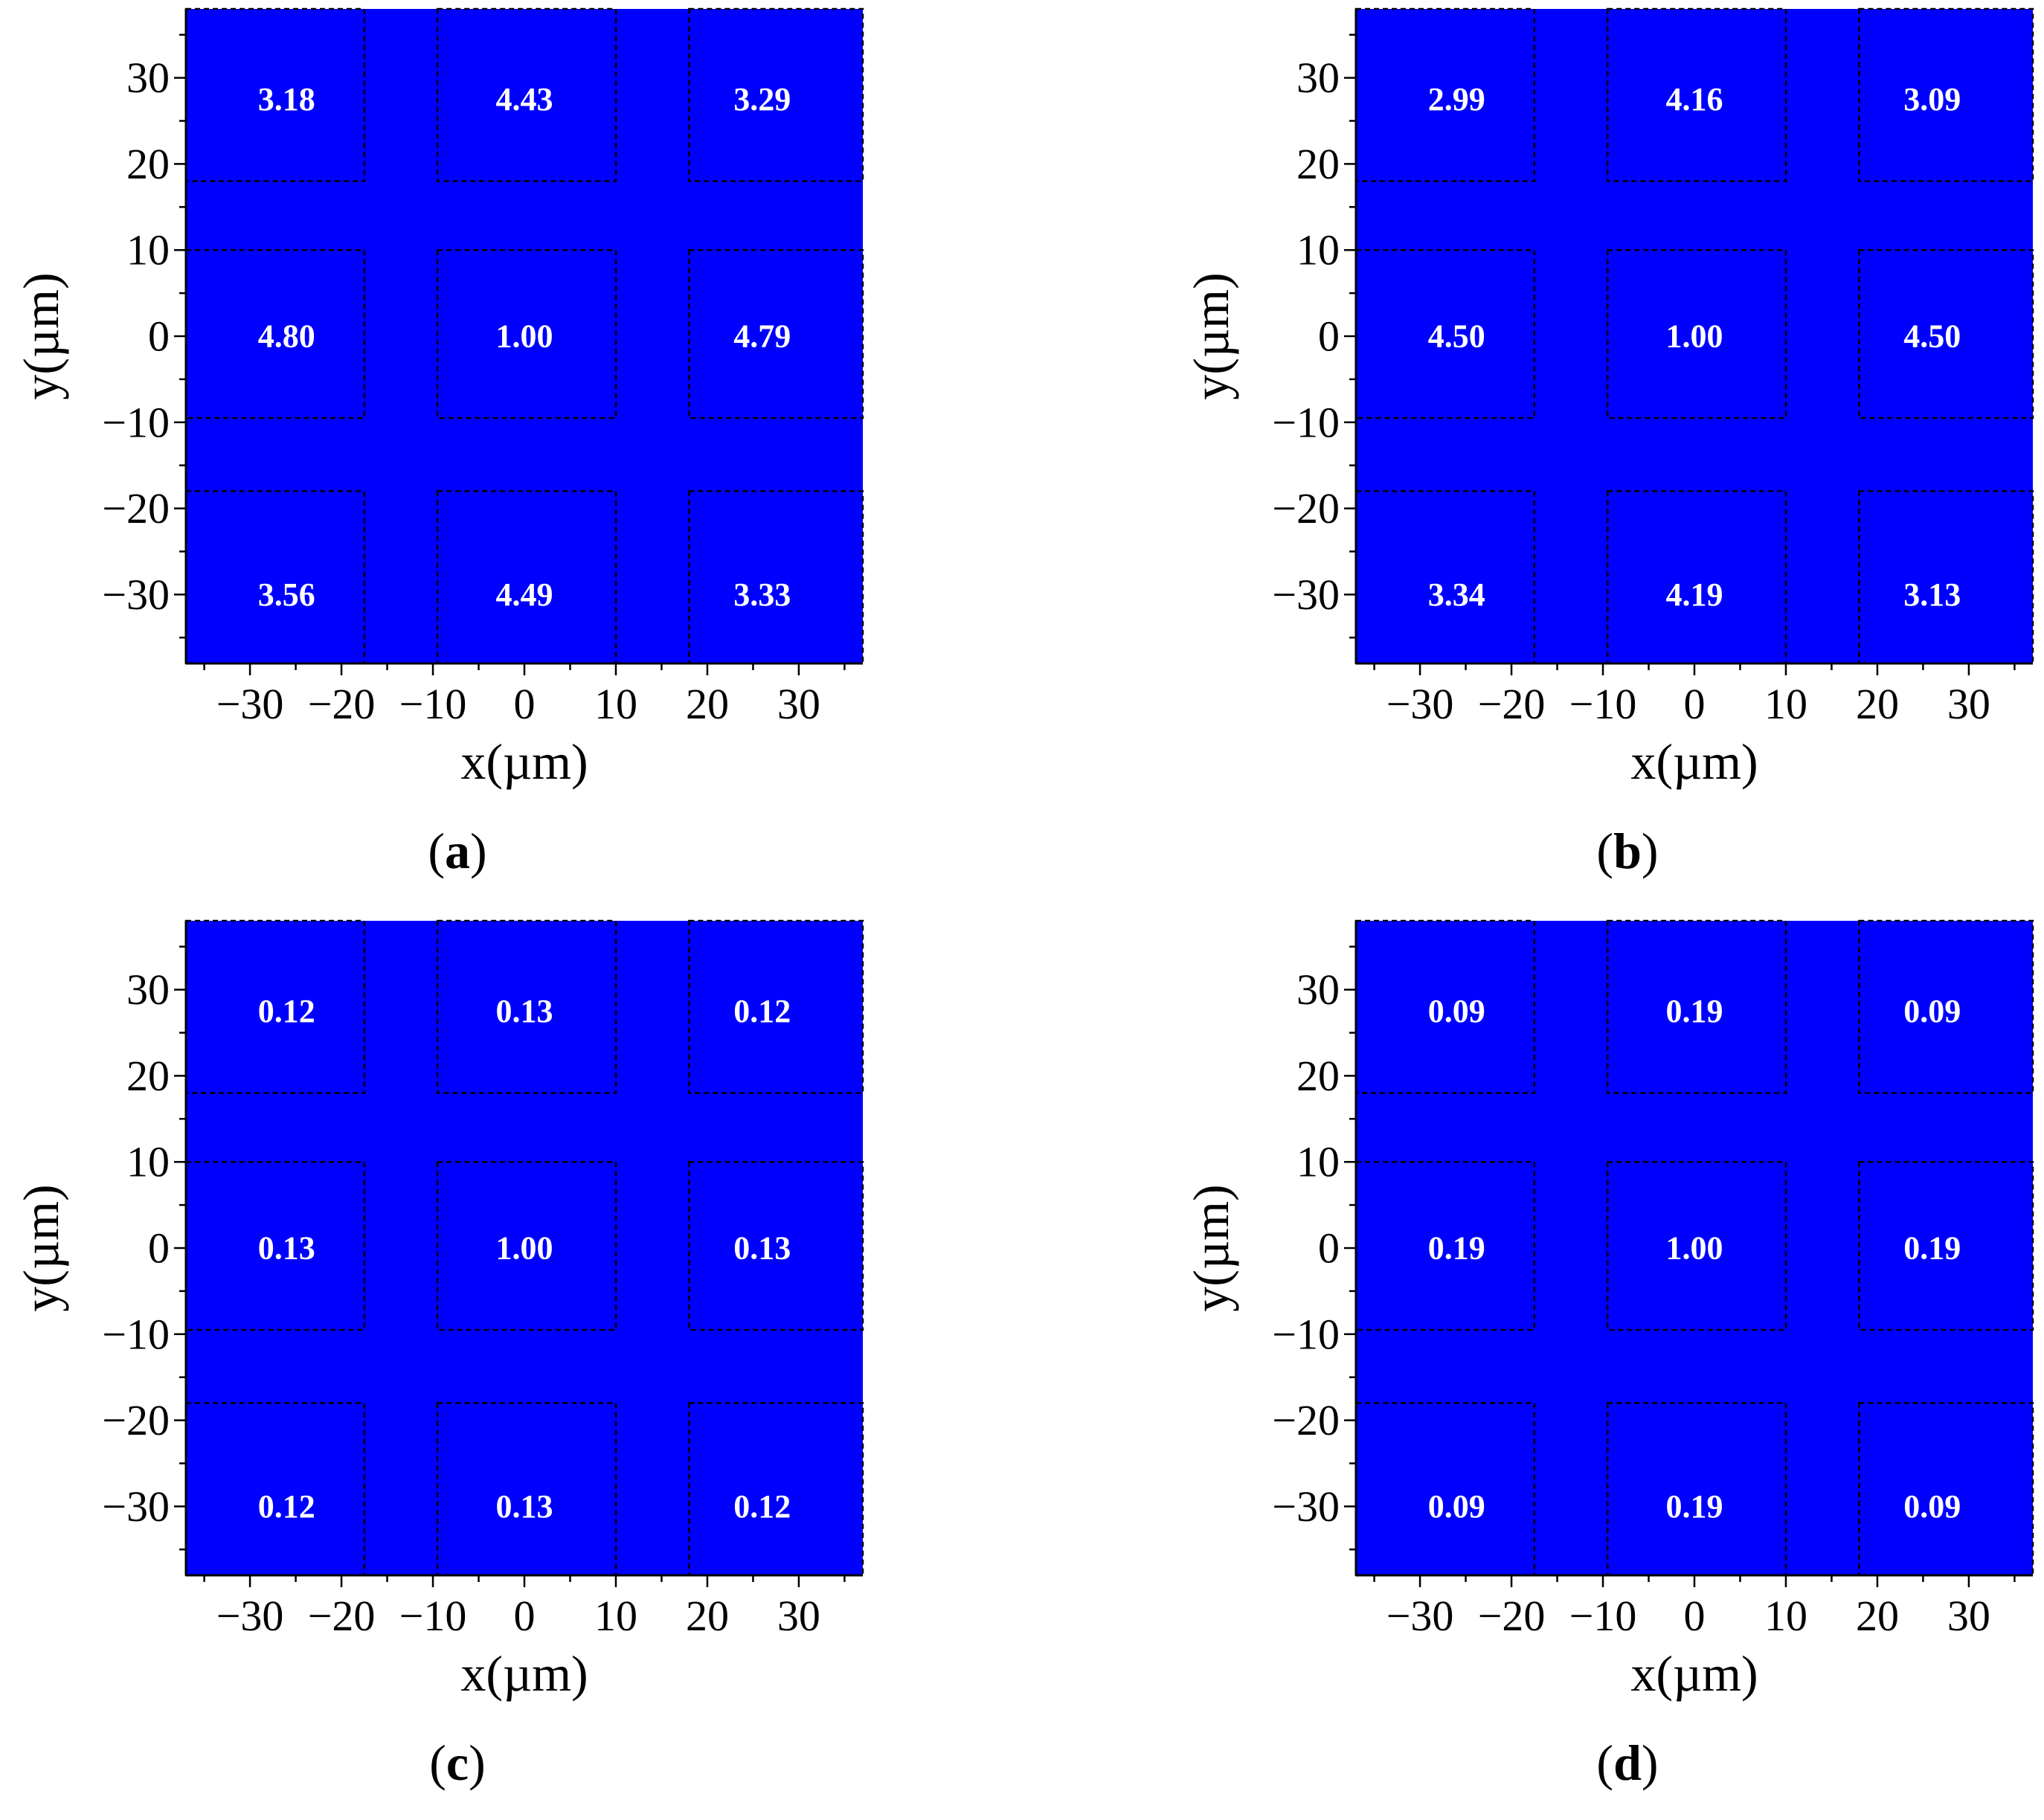 The width and height of the screenshot is (2044, 1820). I want to click on data-label-r0-c1: 4.43, so click(524, 100).